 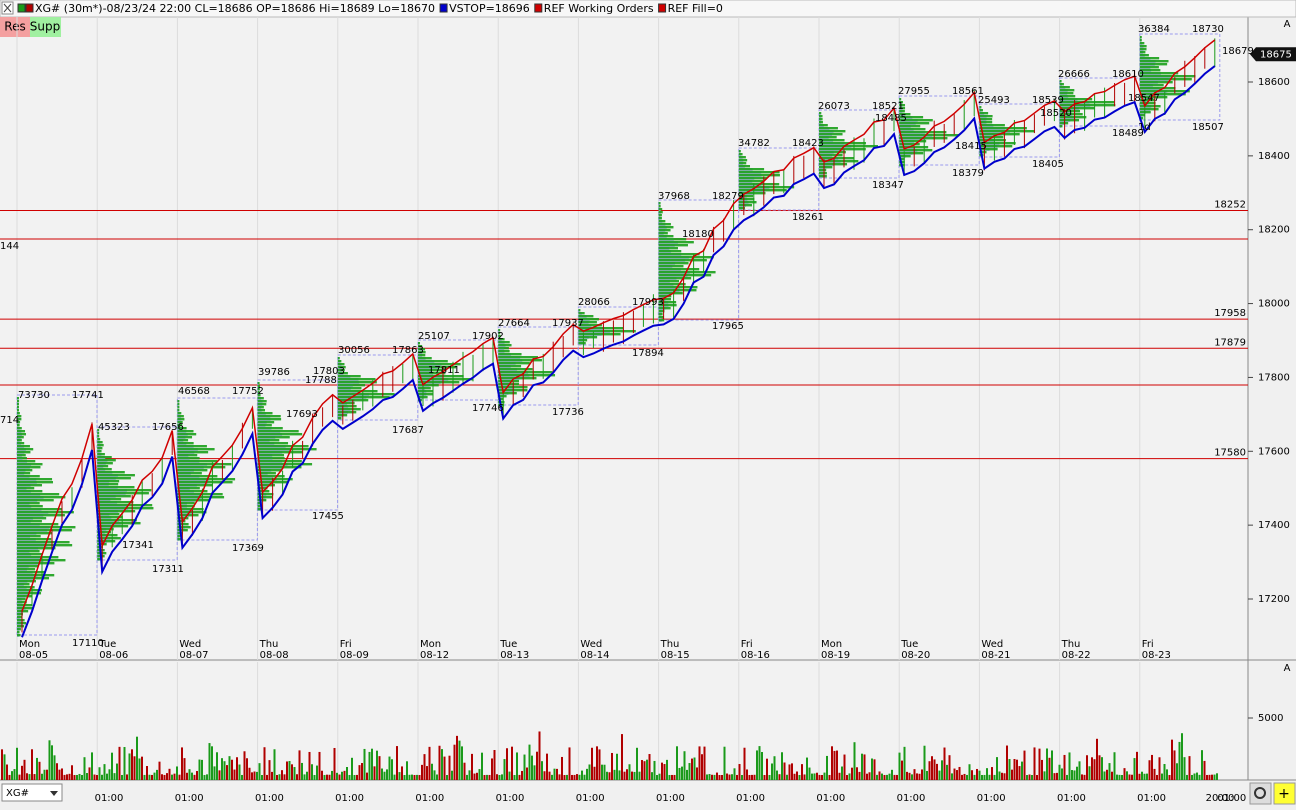 What do you see at coordinates (1230, 342) in the screenshot?
I see `level-label: 17879` at bounding box center [1230, 342].